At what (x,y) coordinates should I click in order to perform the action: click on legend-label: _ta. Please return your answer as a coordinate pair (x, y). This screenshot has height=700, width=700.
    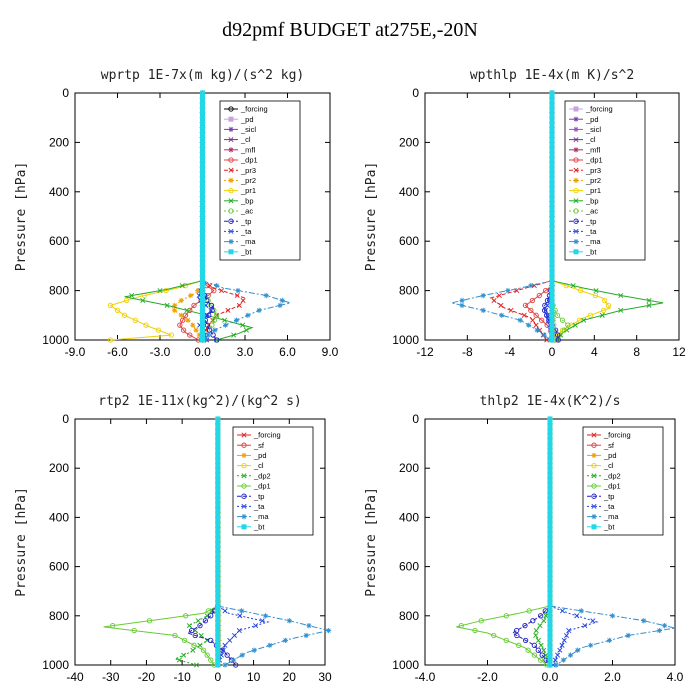
    Looking at the image, I should click on (246, 231).